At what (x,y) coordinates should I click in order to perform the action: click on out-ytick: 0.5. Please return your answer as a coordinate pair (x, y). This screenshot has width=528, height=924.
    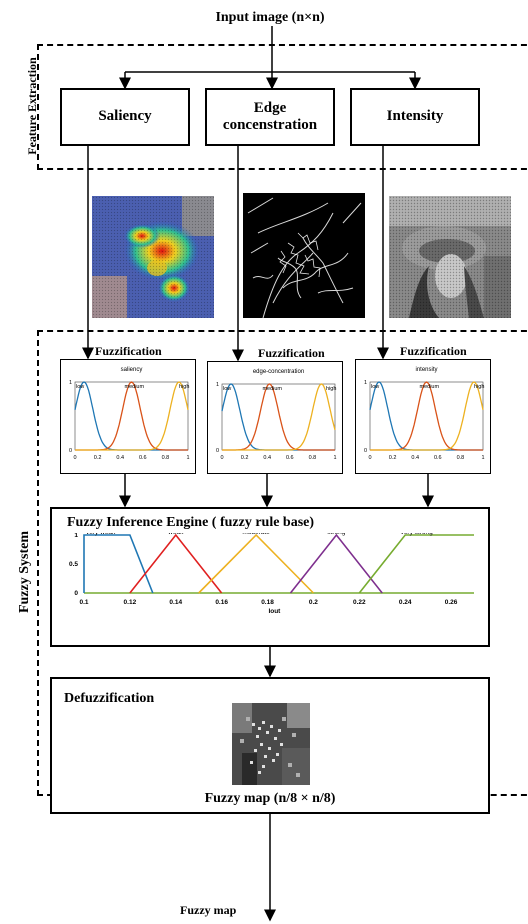
    Looking at the image, I should click on (73, 564).